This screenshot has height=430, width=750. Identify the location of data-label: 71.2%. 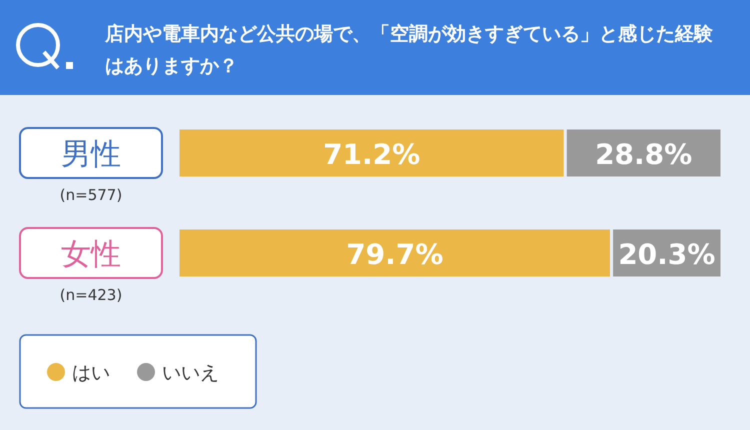
(371, 154).